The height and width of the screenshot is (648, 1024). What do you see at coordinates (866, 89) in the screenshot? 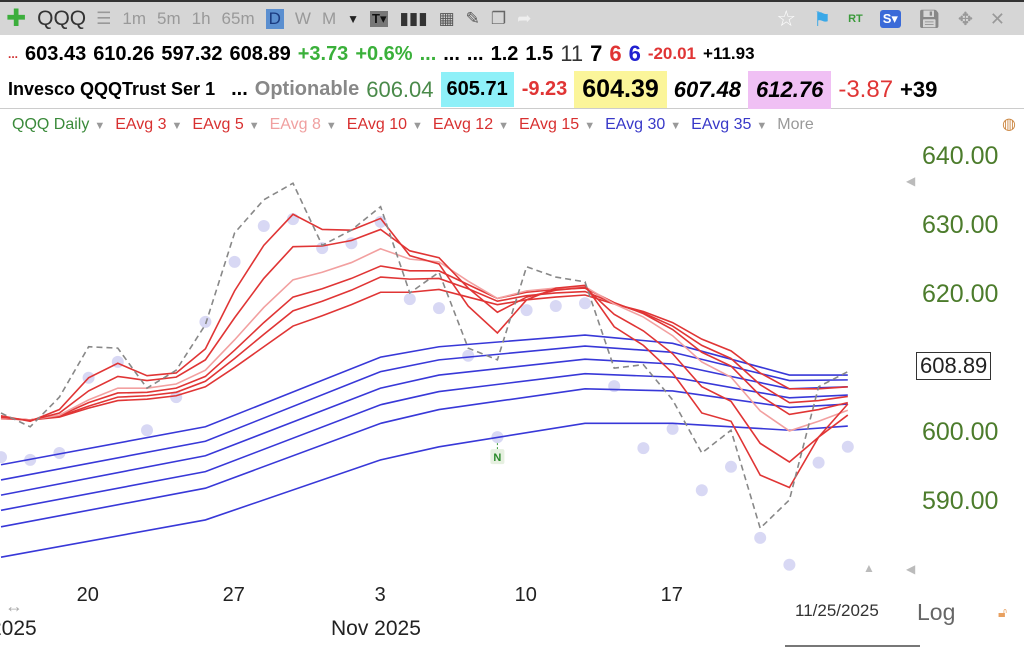
I see `field-value: -3.87` at bounding box center [866, 89].